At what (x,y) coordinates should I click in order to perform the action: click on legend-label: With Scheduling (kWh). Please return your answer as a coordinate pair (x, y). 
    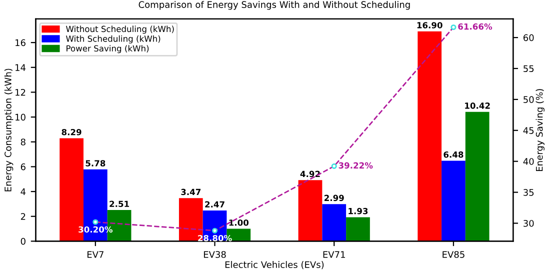
    Looking at the image, I should click on (113, 39).